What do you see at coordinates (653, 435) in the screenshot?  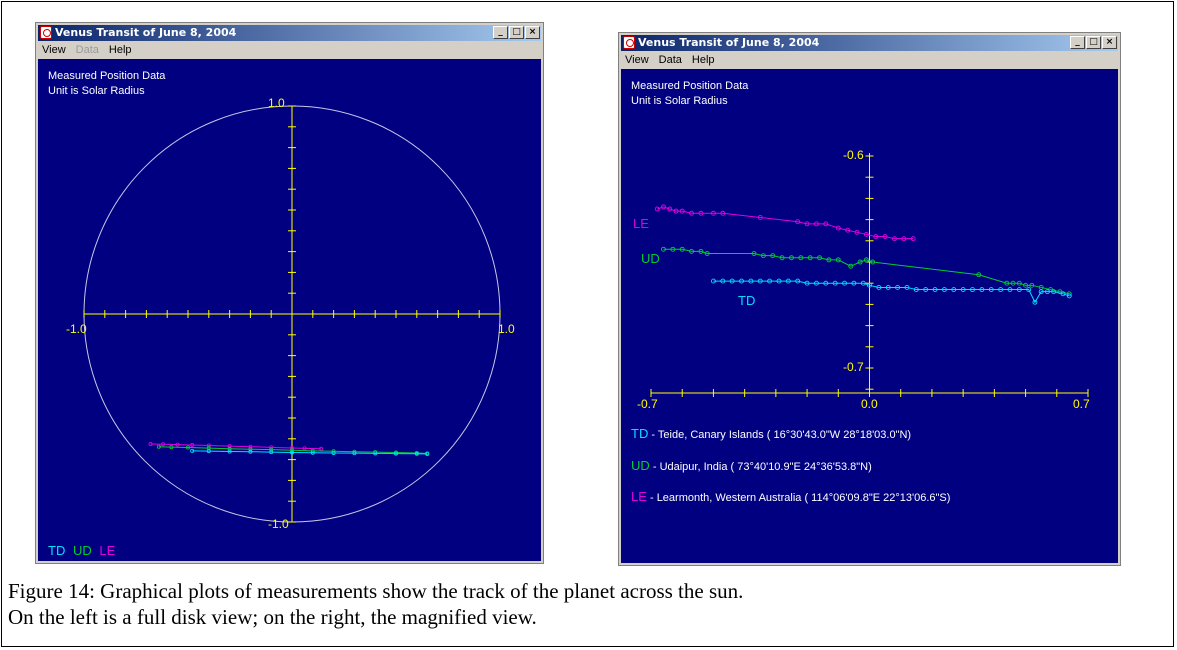 I see `legend-sep-td: -` at bounding box center [653, 435].